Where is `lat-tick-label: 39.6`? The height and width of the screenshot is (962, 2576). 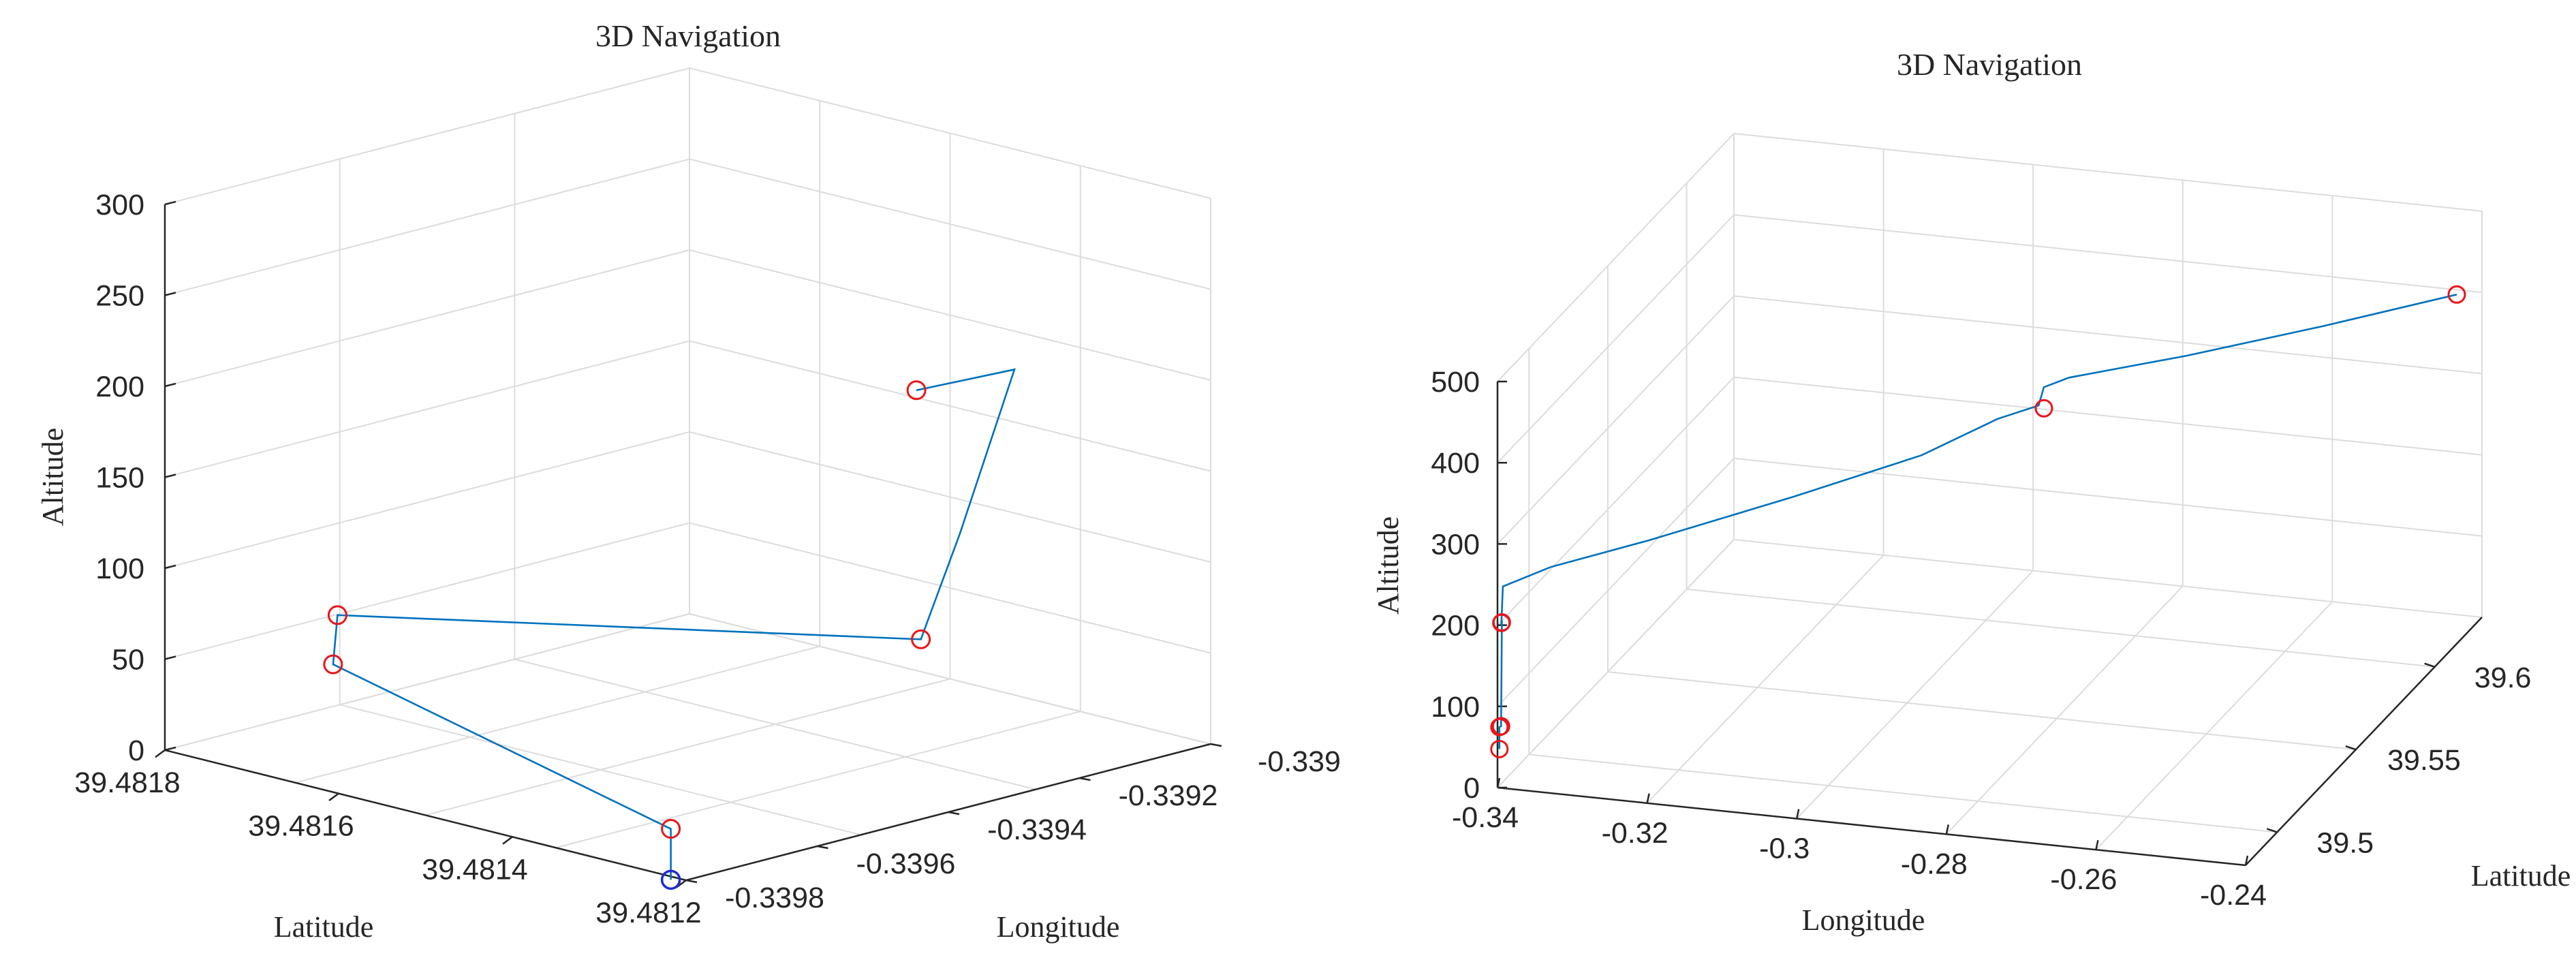
lat-tick-label: 39.6 is located at coordinates (2503, 678).